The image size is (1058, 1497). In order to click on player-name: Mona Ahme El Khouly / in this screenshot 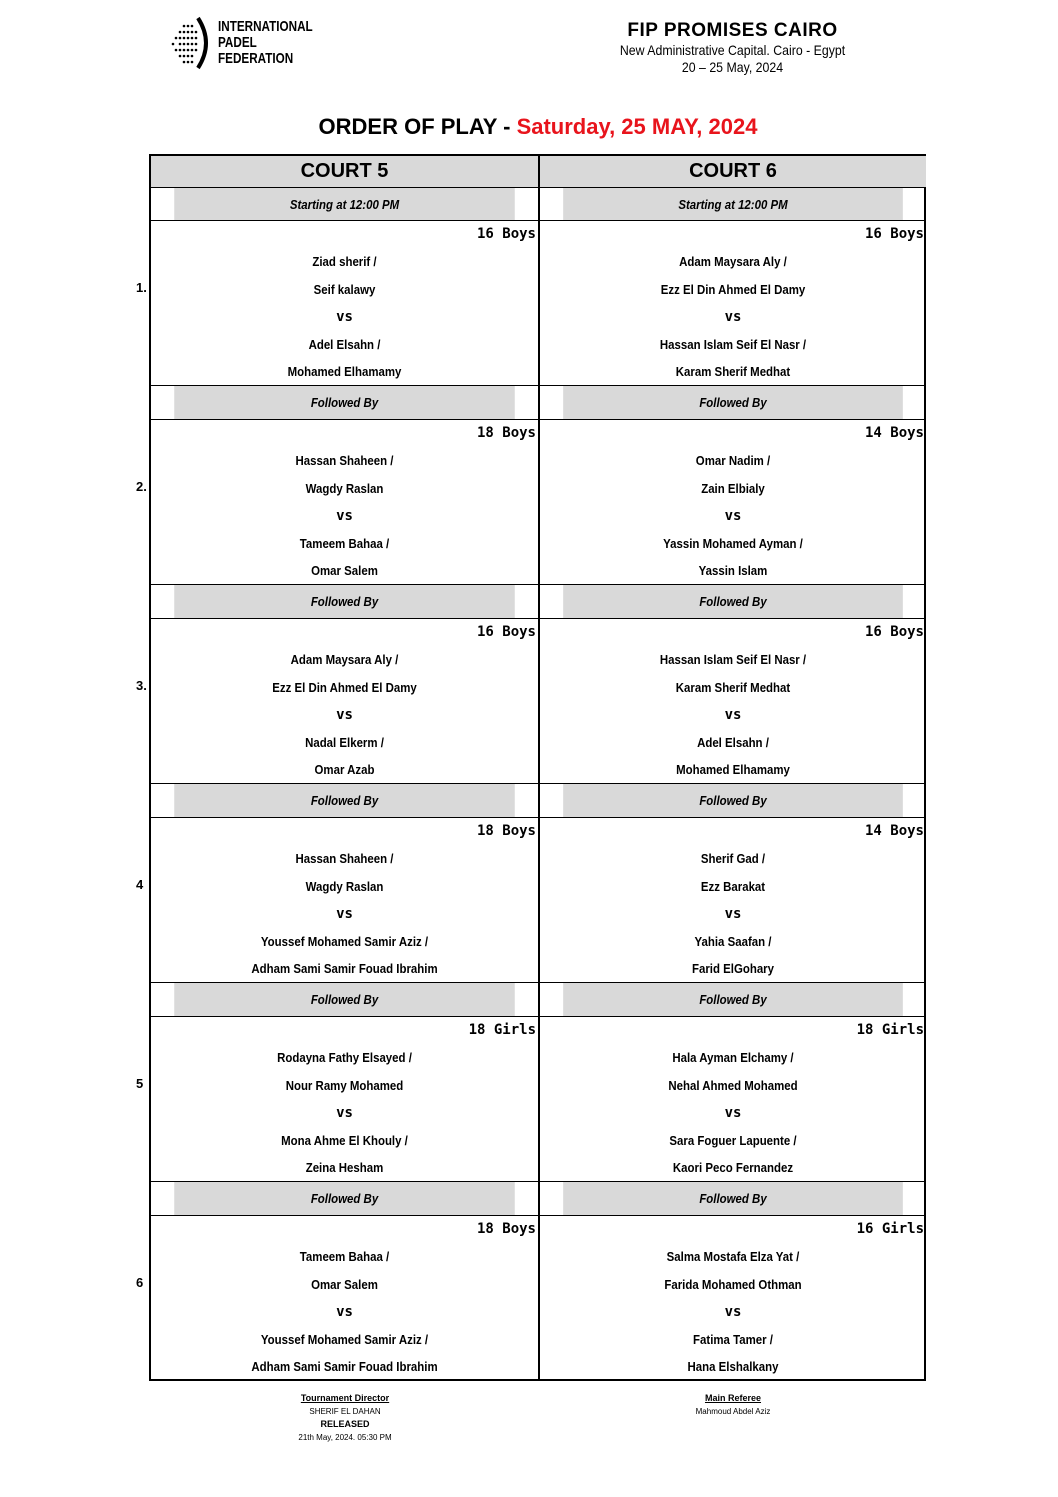, I will do `click(344, 1140)`.